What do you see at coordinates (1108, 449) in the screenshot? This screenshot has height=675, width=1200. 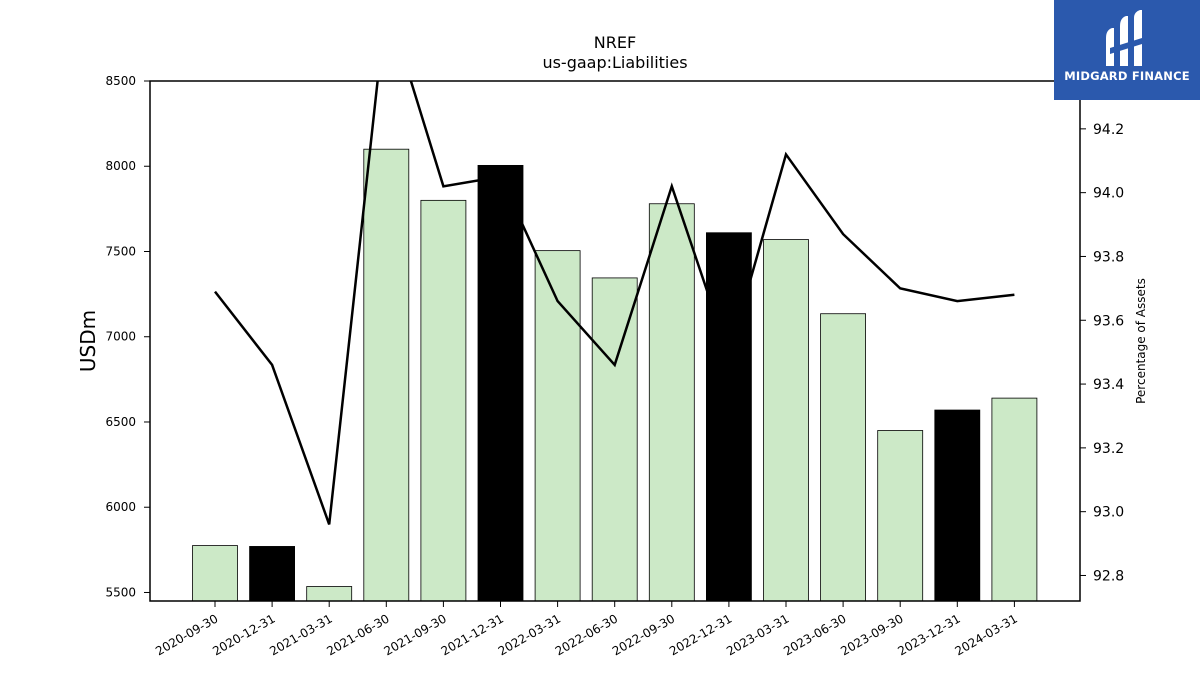 I see `y2-tick-label: 93.2` at bounding box center [1108, 449].